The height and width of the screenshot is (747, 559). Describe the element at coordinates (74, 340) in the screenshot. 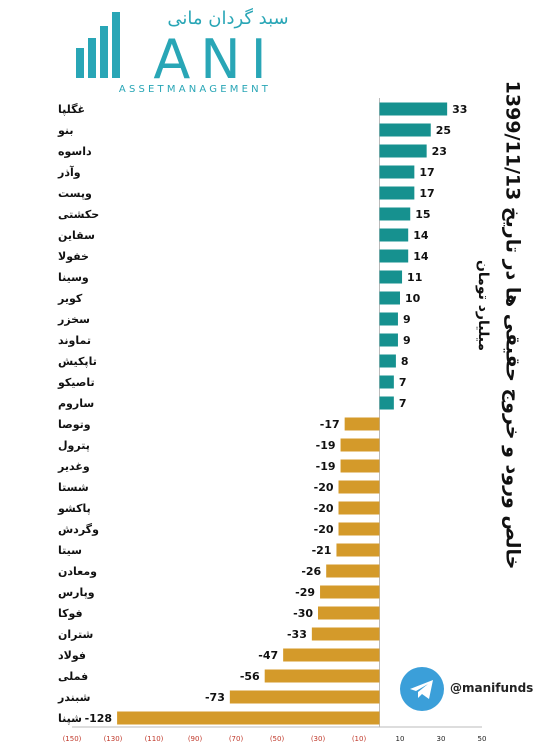

I see `category-label: تماوند` at that location.